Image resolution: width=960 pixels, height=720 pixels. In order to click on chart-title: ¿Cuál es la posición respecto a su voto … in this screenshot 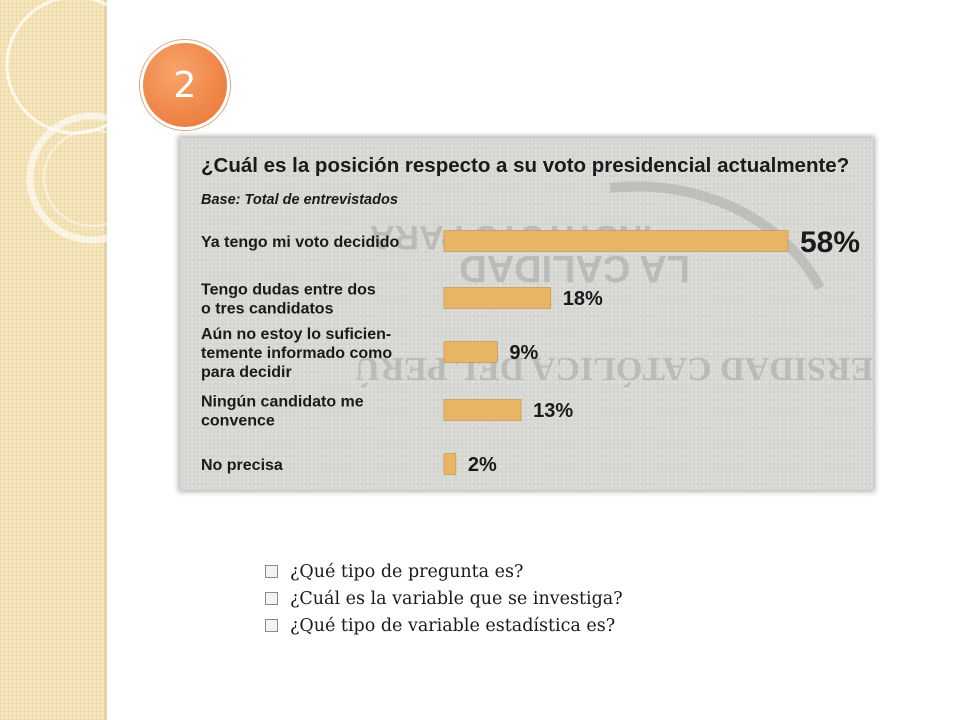, I will do `click(525, 165)`.